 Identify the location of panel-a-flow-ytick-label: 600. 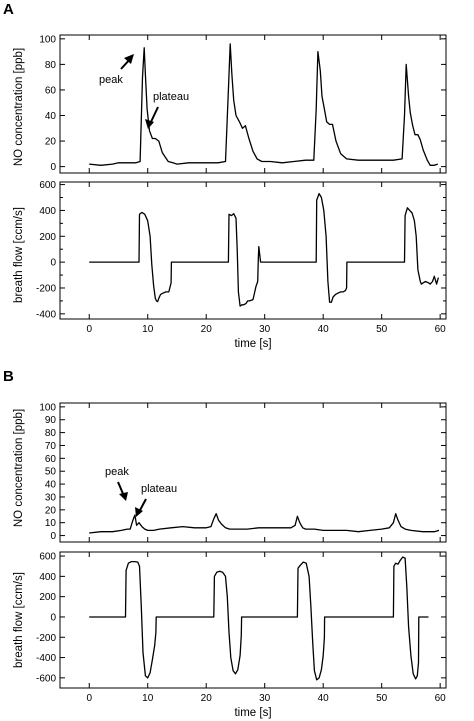
(47, 185).